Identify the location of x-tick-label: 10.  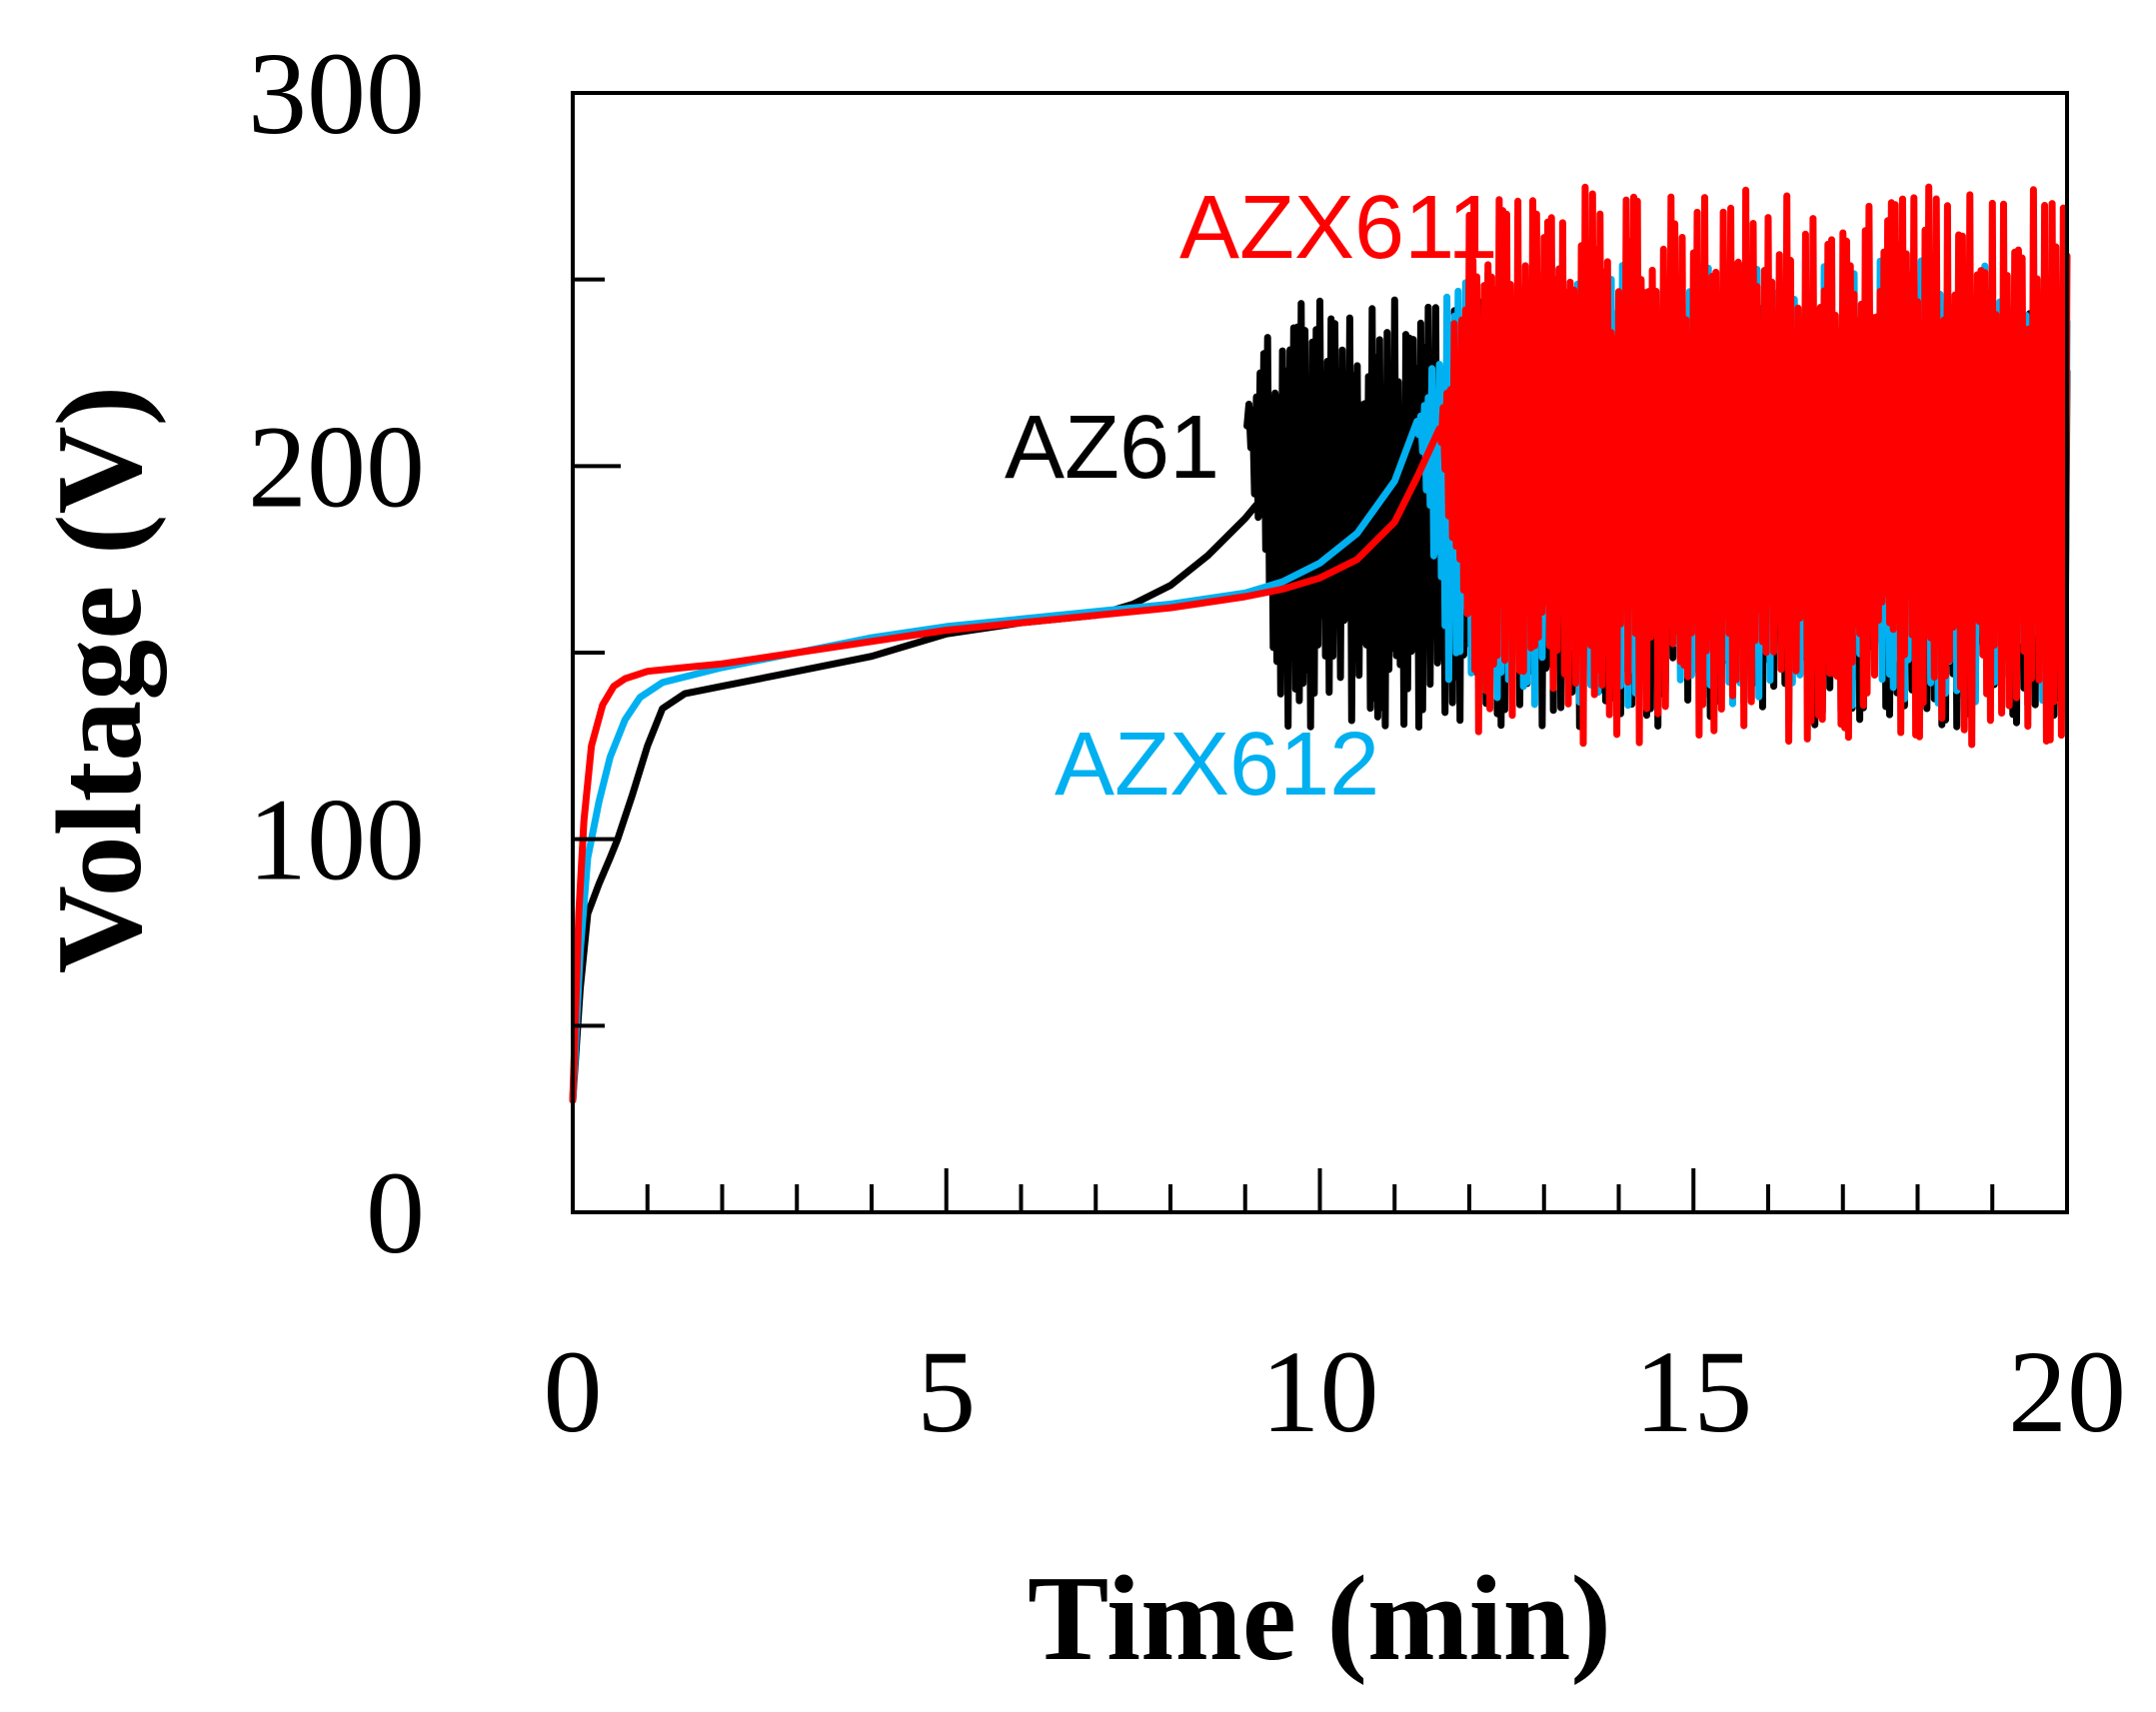
(1320, 1391).